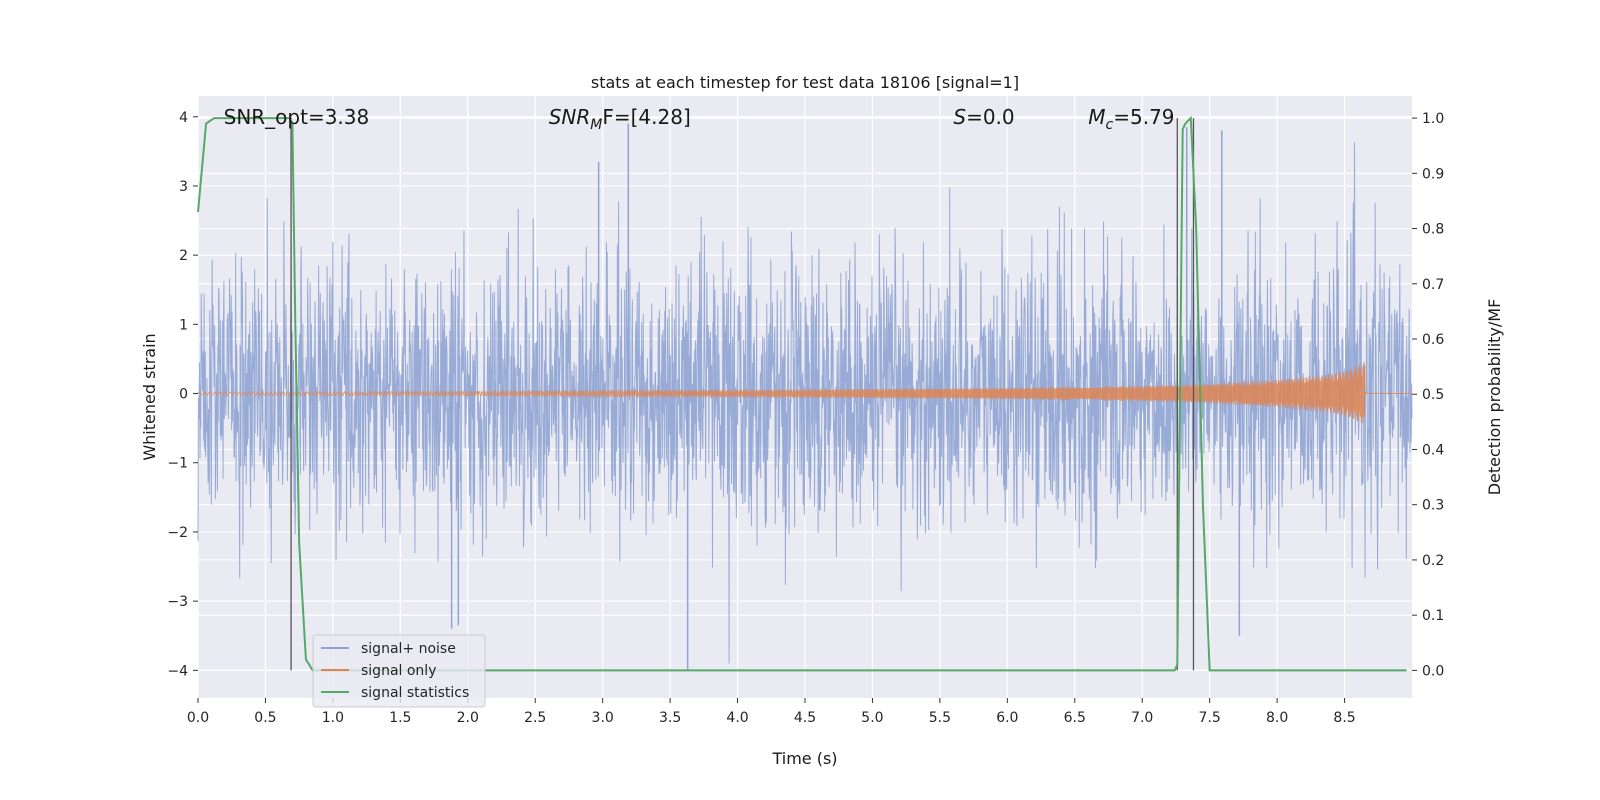 The image size is (1600, 800). I want to click on x-tick-label: 3.5, so click(670, 718).